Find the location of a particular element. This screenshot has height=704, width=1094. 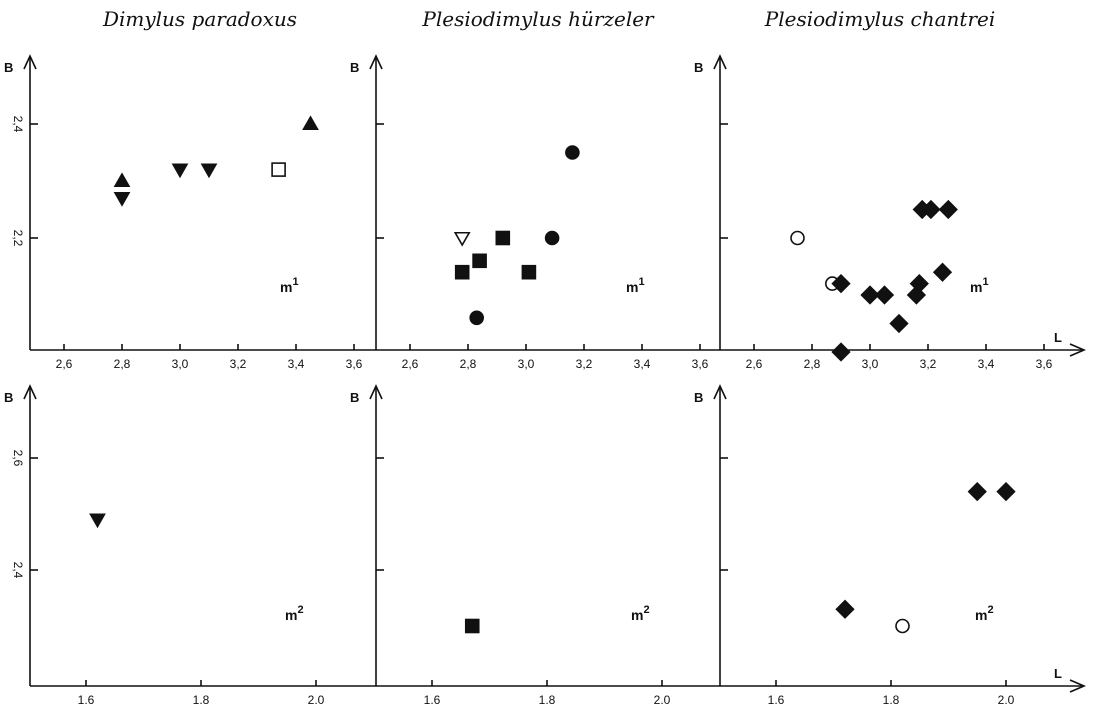

panel-1-0: B 2,4 2,6 1,6 1,8 2,0 m2 is located at coordinates (164, 544).